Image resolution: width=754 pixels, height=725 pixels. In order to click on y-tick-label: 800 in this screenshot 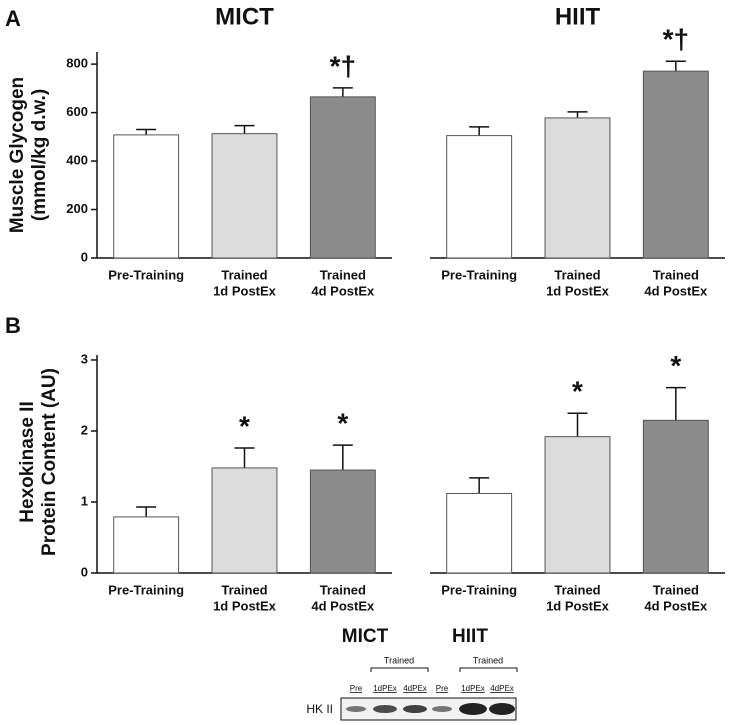, I will do `click(77, 63)`.